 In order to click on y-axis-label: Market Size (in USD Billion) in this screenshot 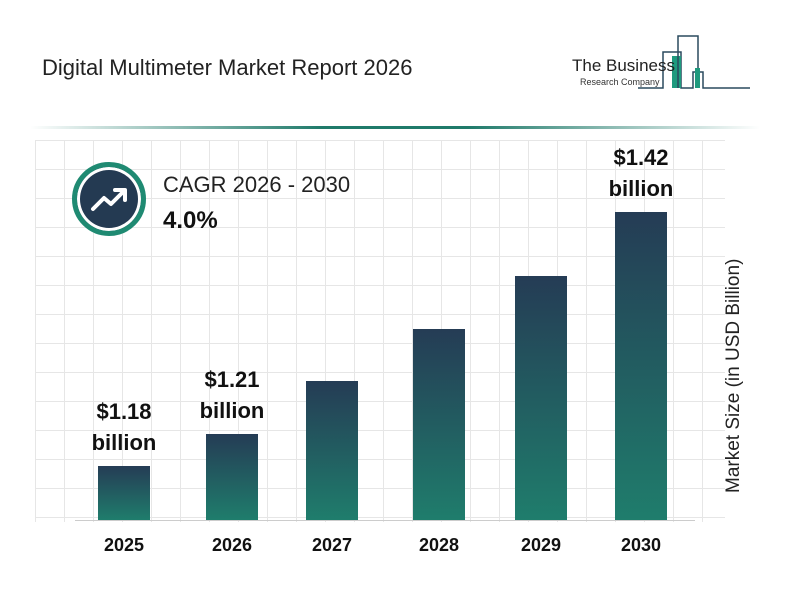, I will do `click(733, 375)`.